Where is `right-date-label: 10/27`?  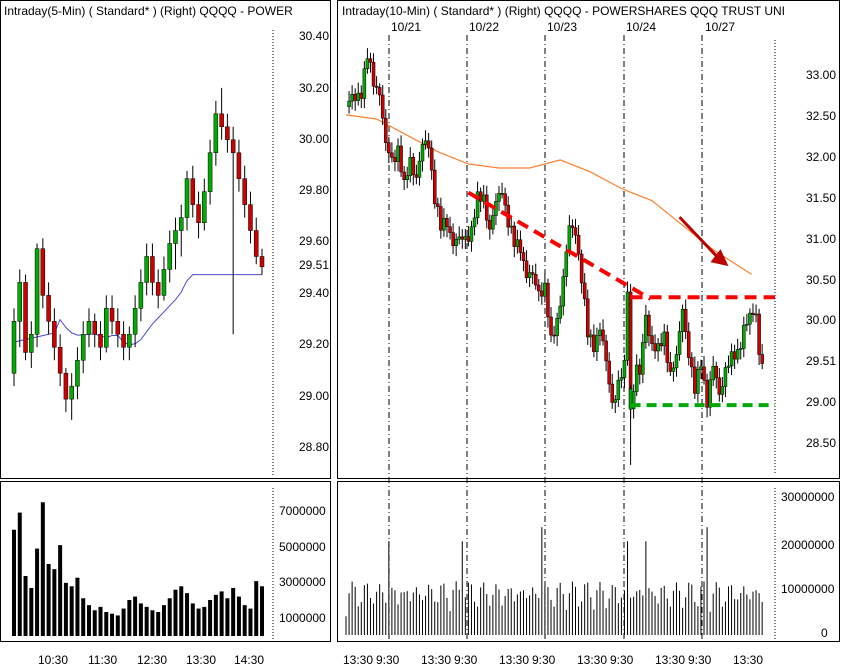
right-date-label: 10/27 is located at coordinates (720, 27).